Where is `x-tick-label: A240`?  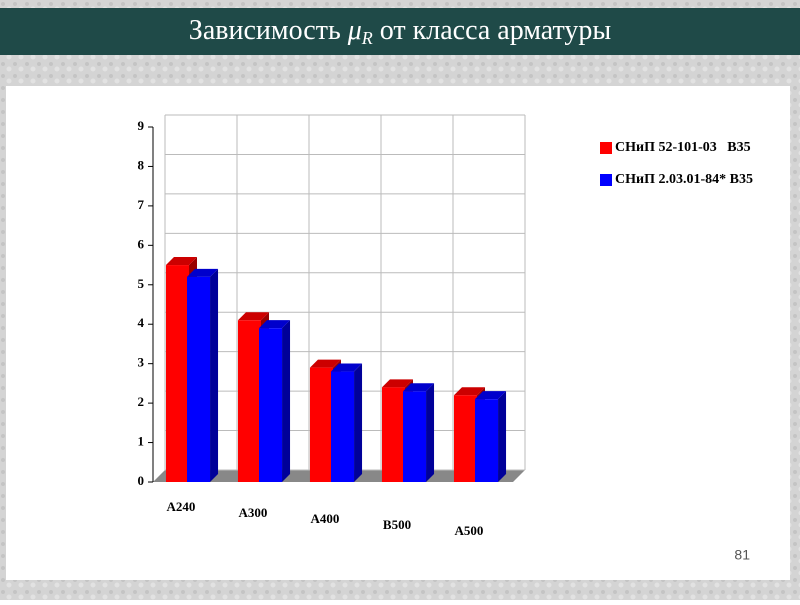
x-tick-label: A240 is located at coordinates (181, 506).